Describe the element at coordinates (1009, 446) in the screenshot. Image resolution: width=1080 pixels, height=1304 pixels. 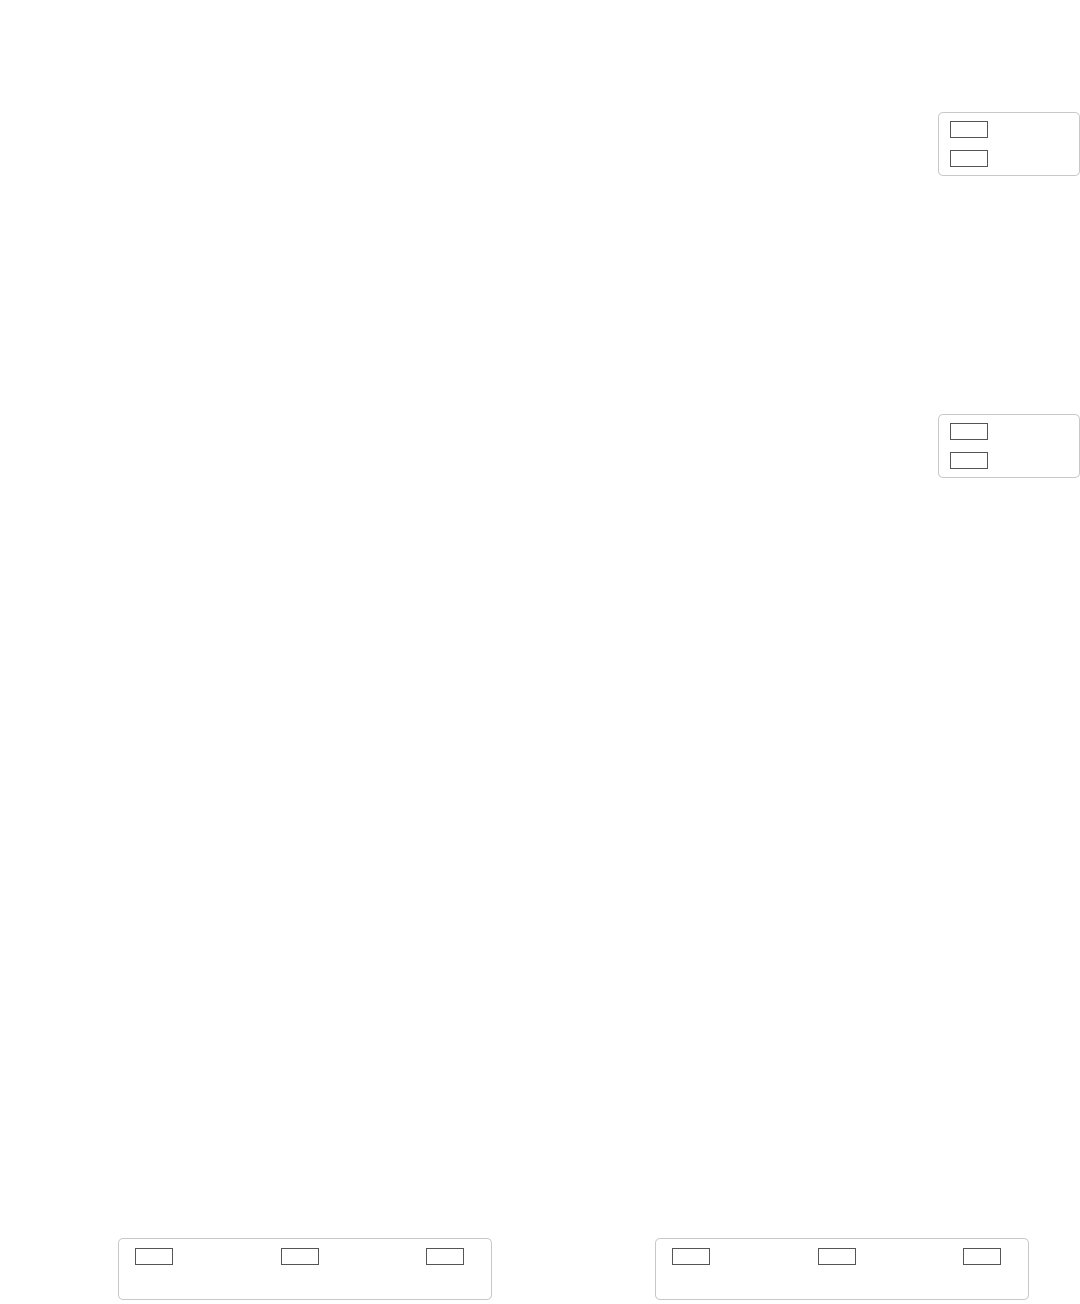
I see `legend-b` at that location.